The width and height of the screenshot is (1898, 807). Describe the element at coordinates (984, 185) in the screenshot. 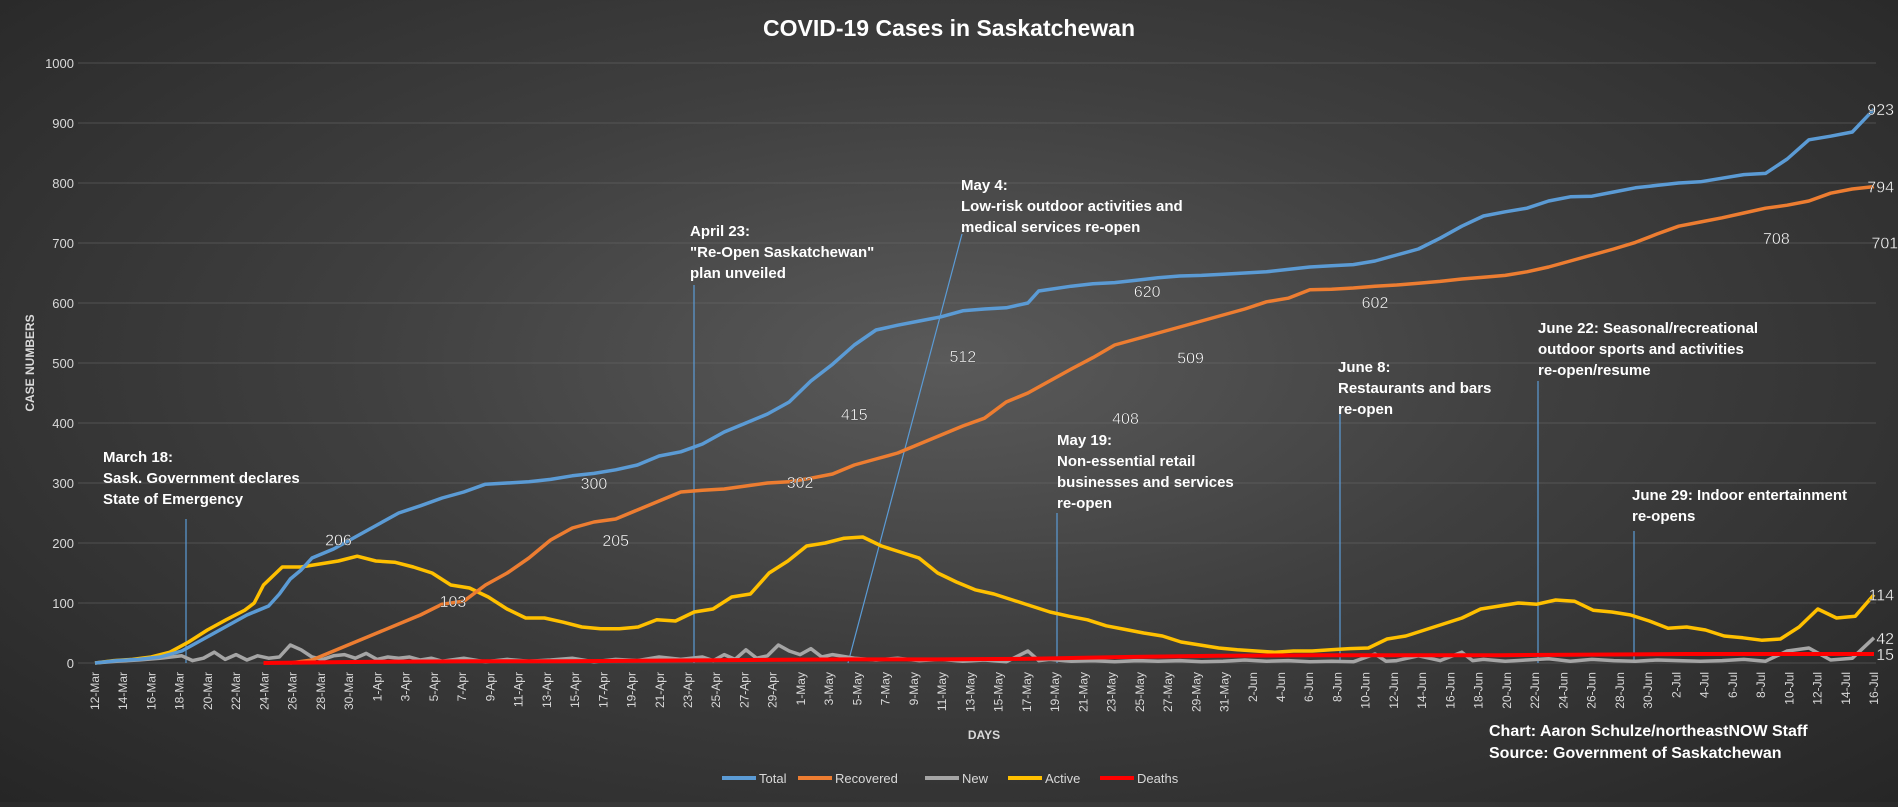

I see `annotation-text: May 4:` at that location.